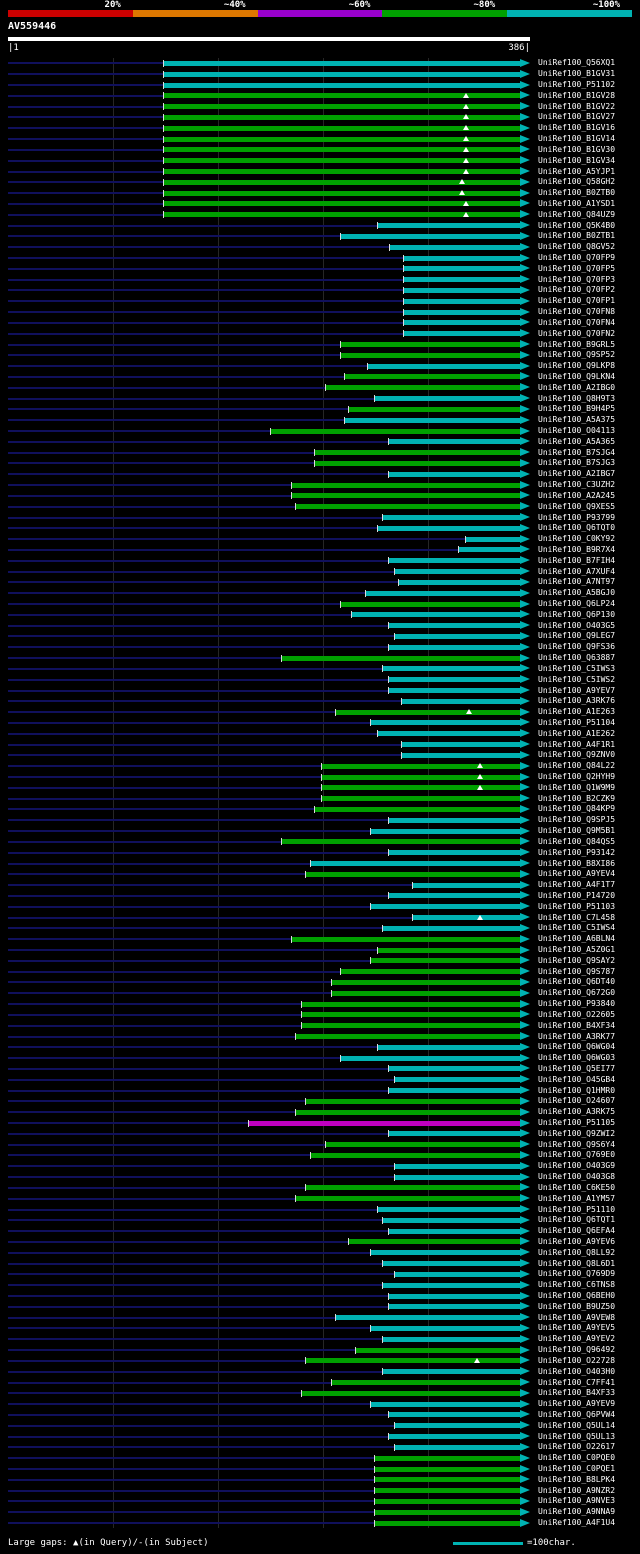 The width and height of the screenshot is (640, 1554). Describe the element at coordinates (320, 1523) in the screenshot. I see `alignment-row: UniRef100_A4F1U4` at that location.